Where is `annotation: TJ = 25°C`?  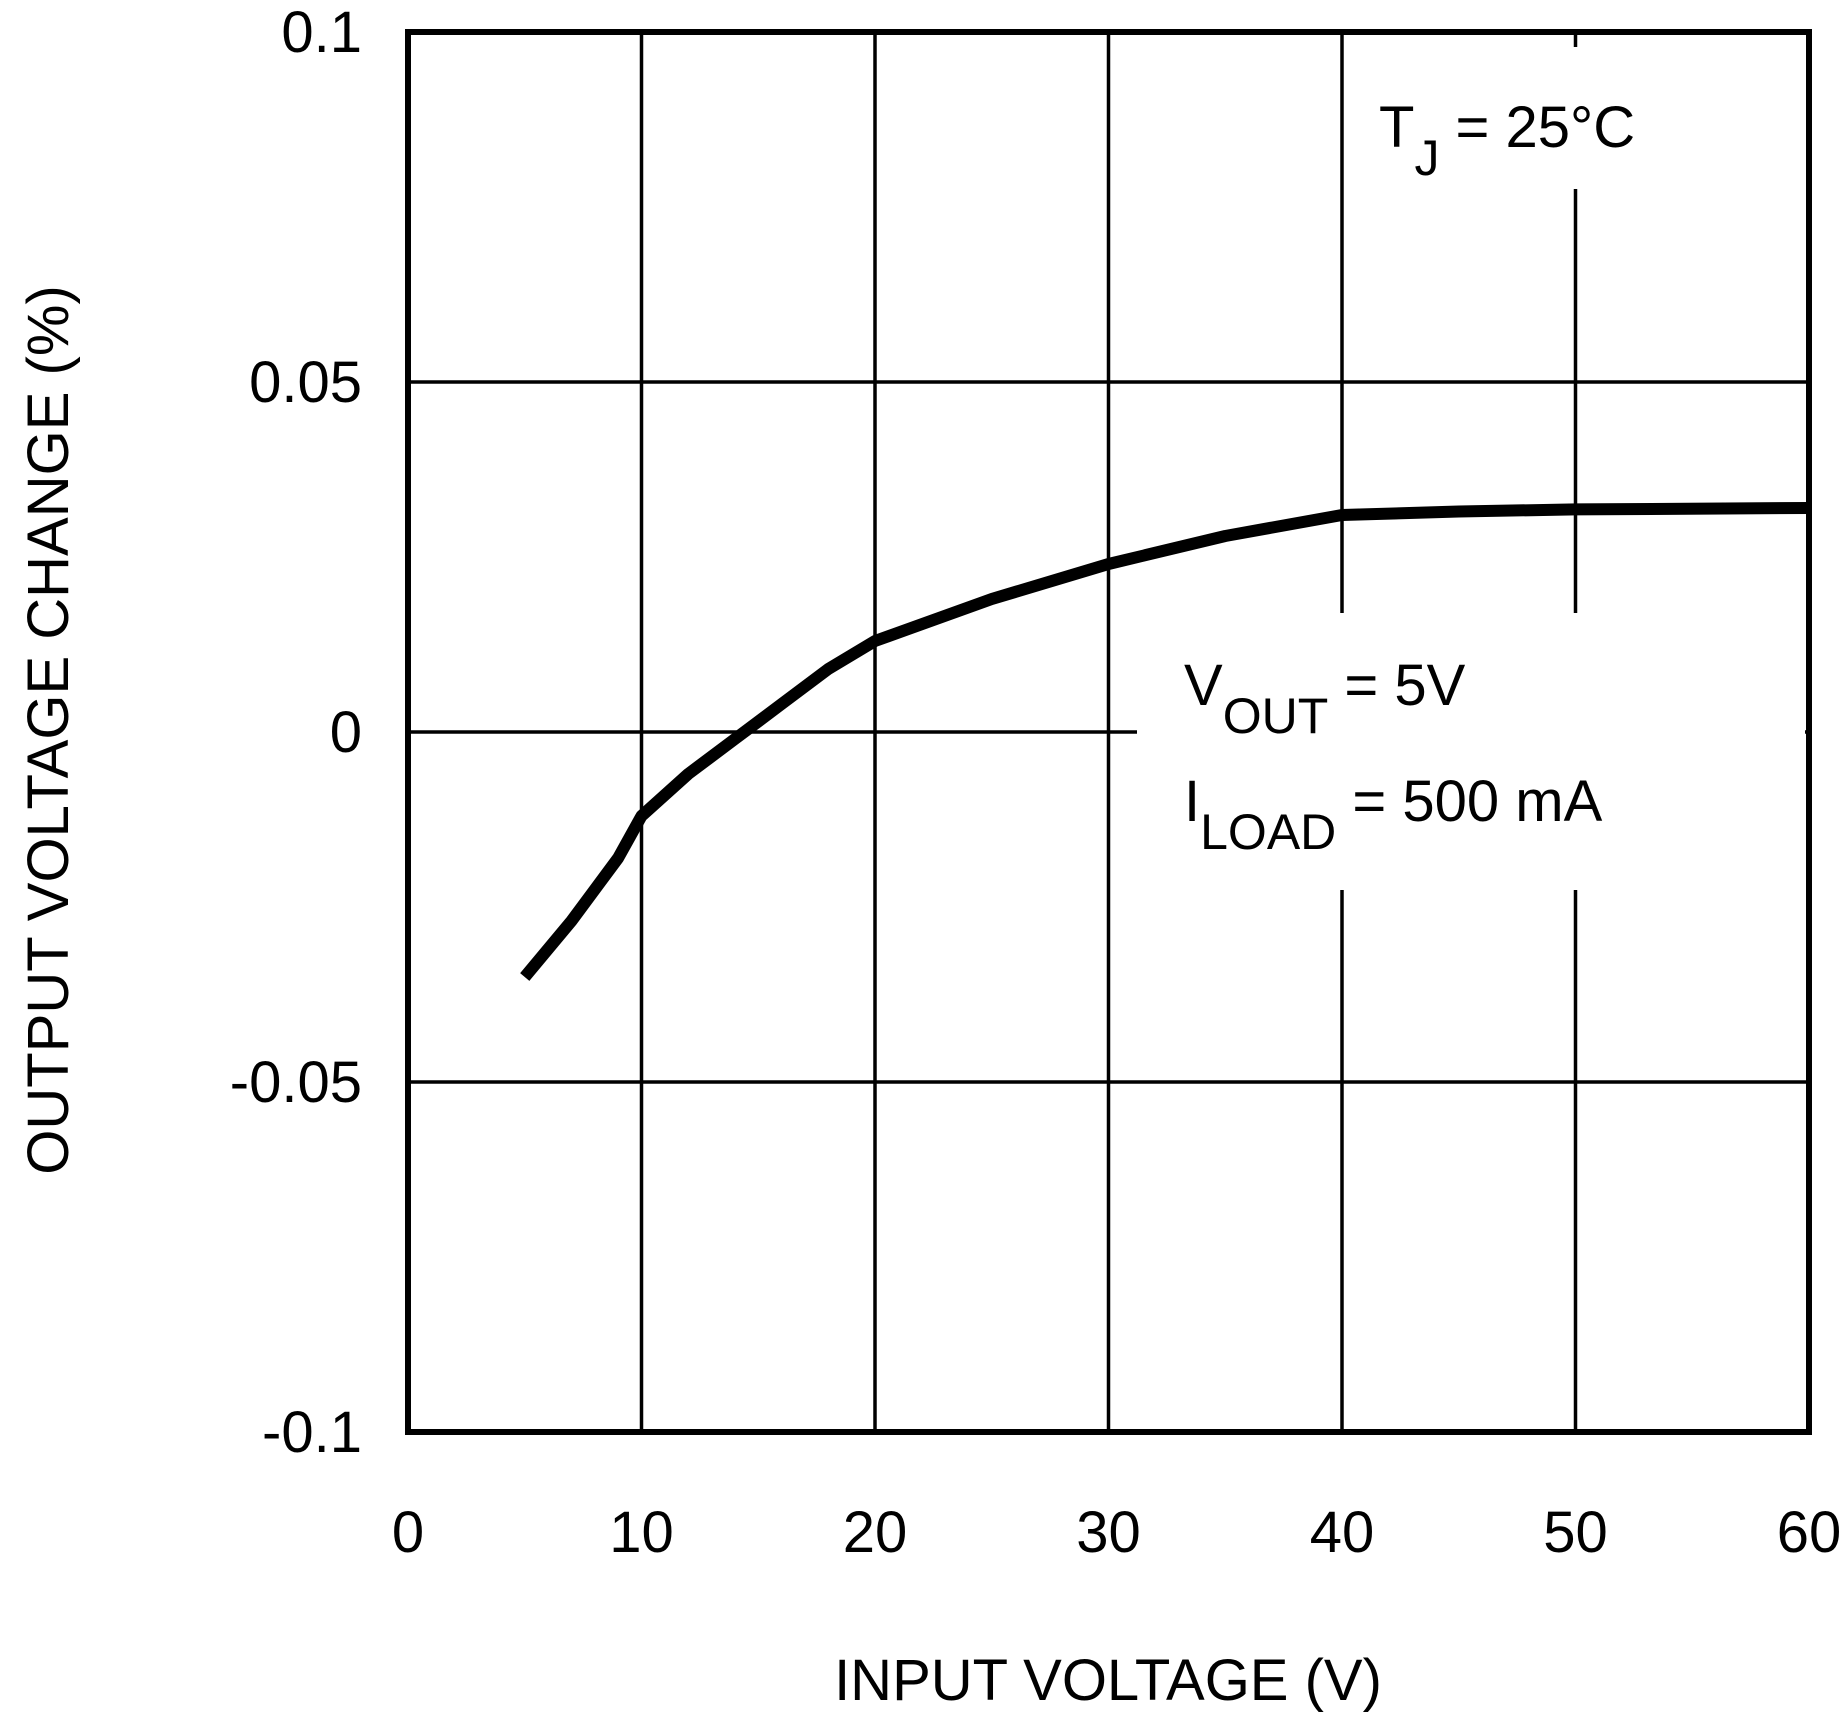
annotation: TJ = 25°C is located at coordinates (1507, 140).